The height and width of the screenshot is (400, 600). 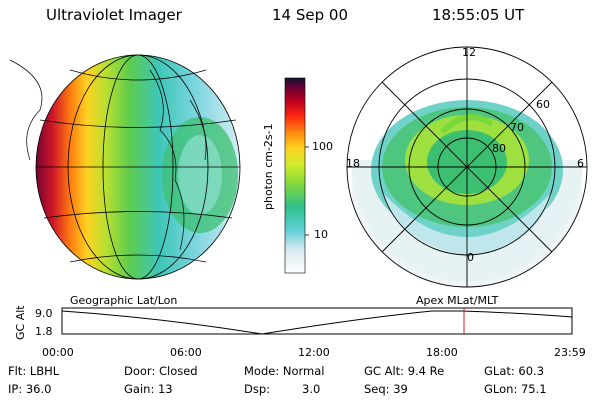 What do you see at coordinates (20, 322) in the screenshot?
I see `altitude-ylabel: GC Alt` at bounding box center [20, 322].